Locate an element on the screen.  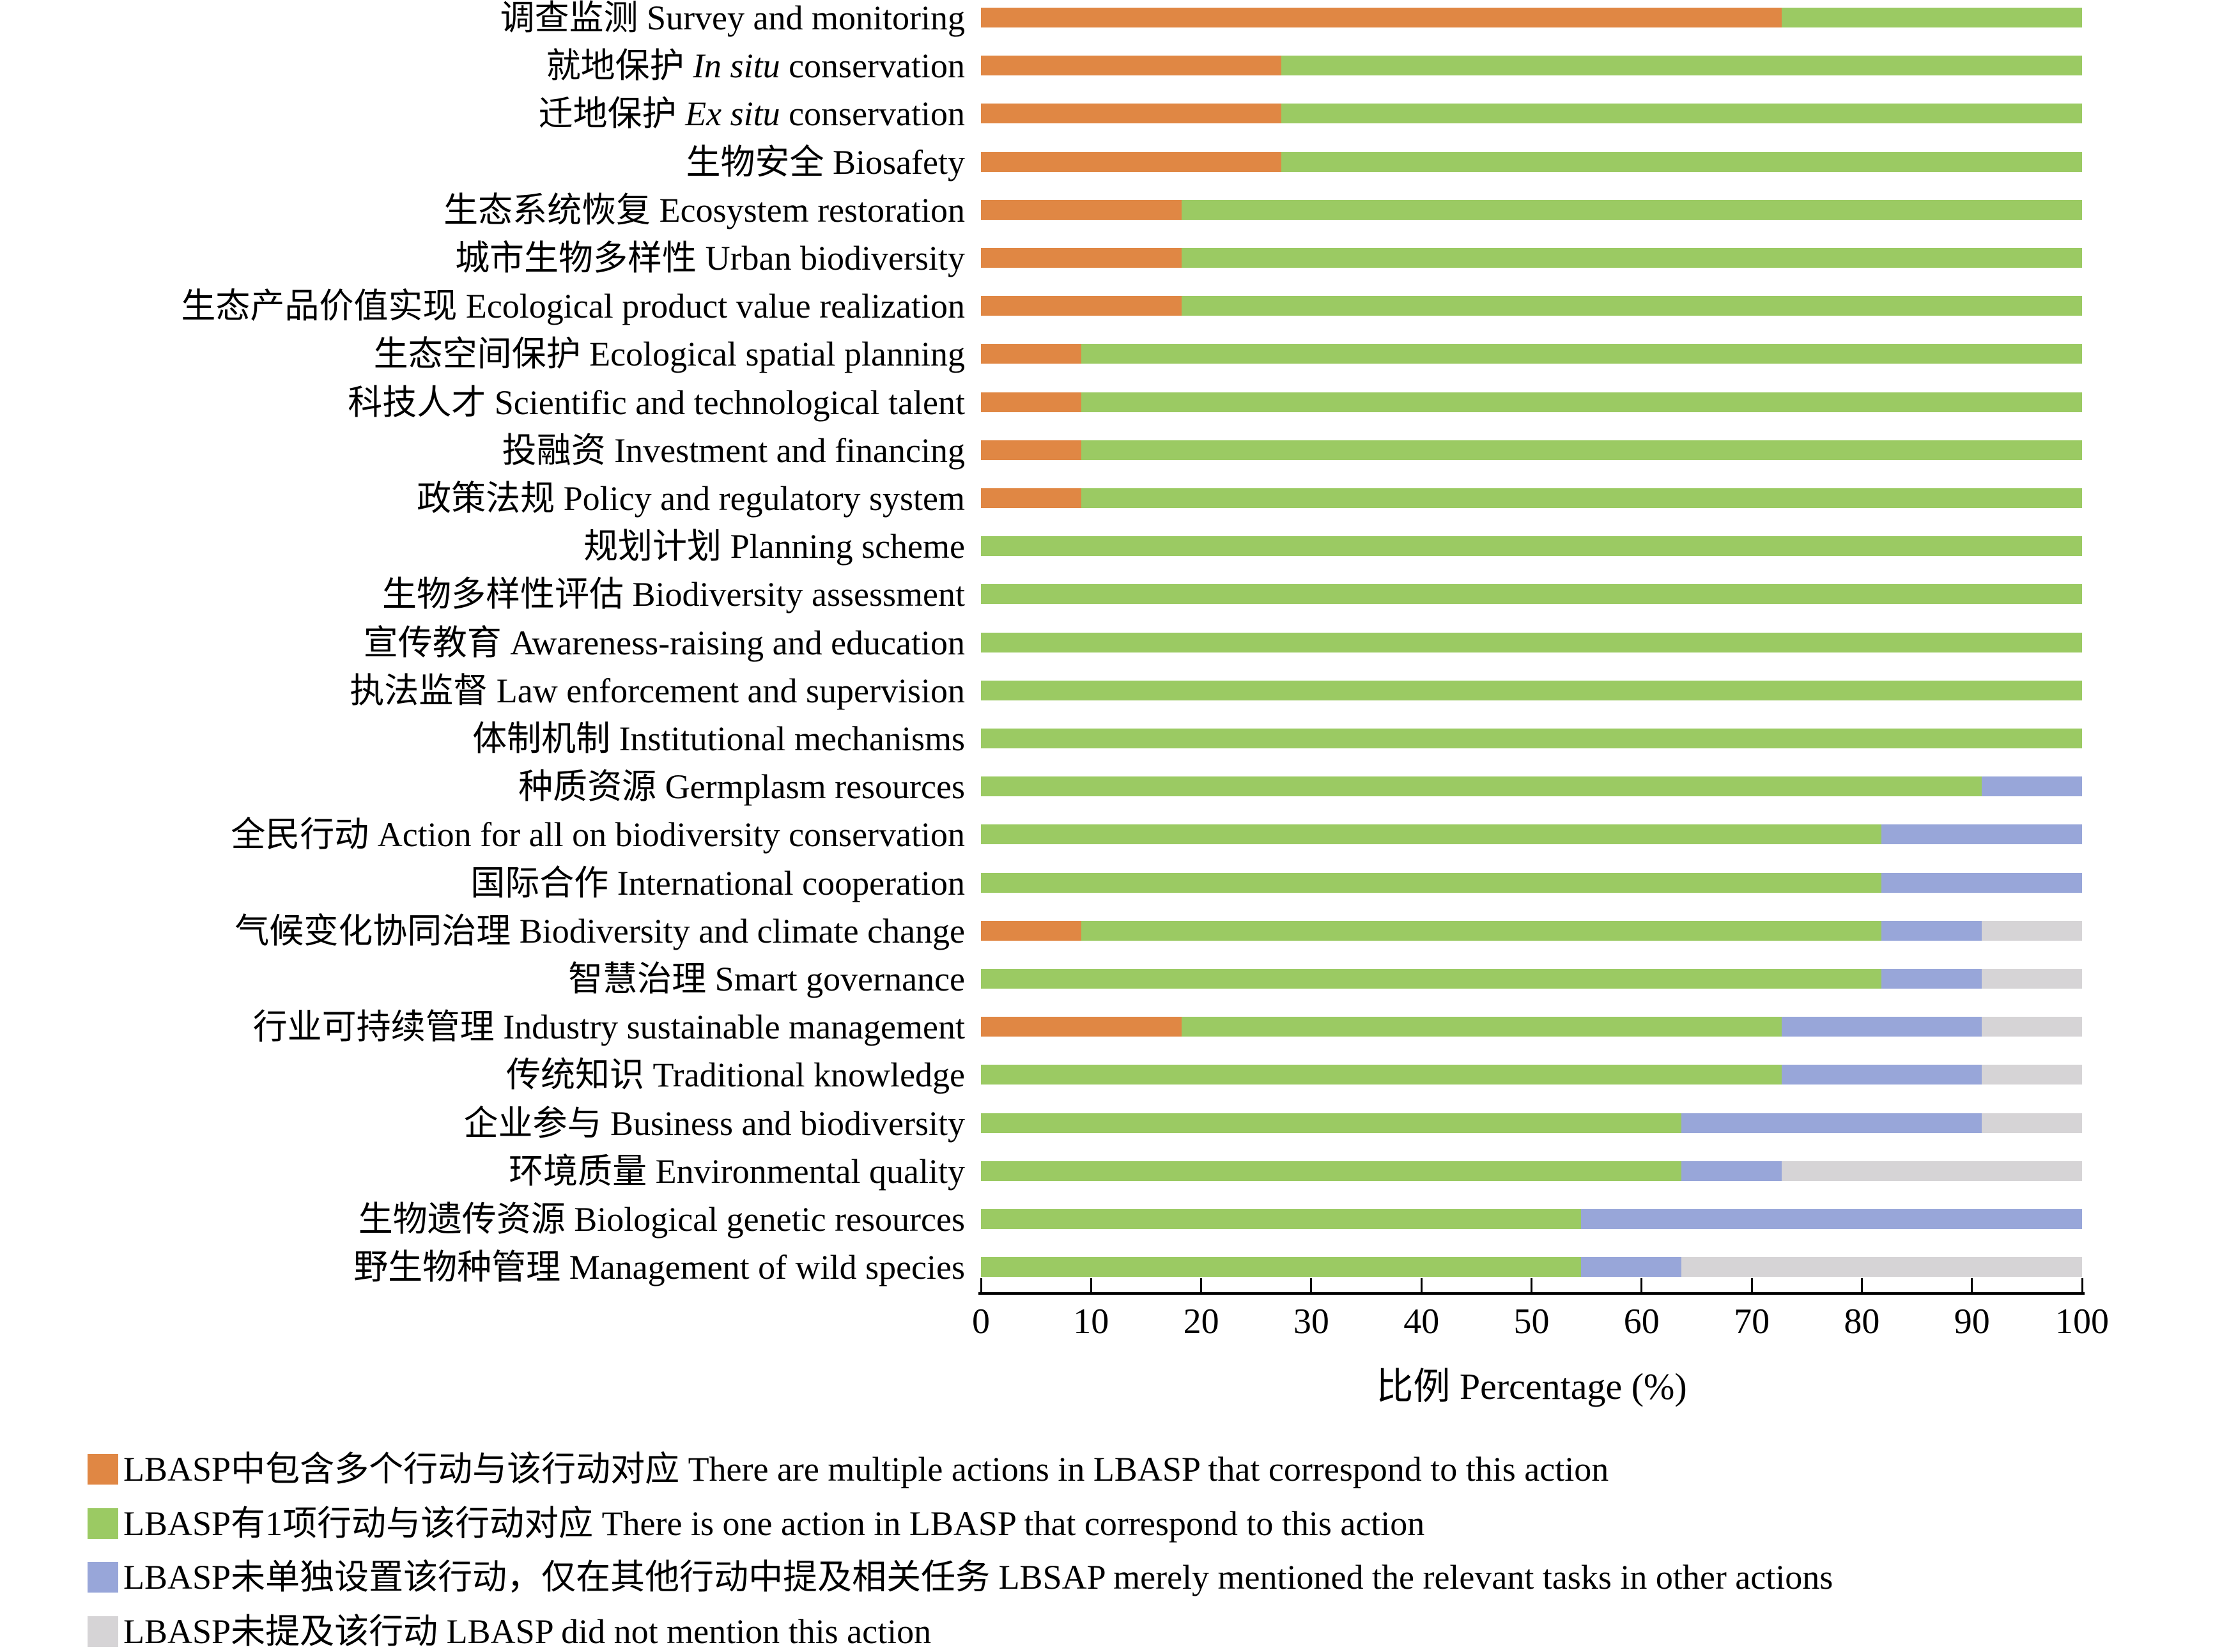
category-label: 科技人才 Scientific and technological talent is located at coordinates (656, 402).